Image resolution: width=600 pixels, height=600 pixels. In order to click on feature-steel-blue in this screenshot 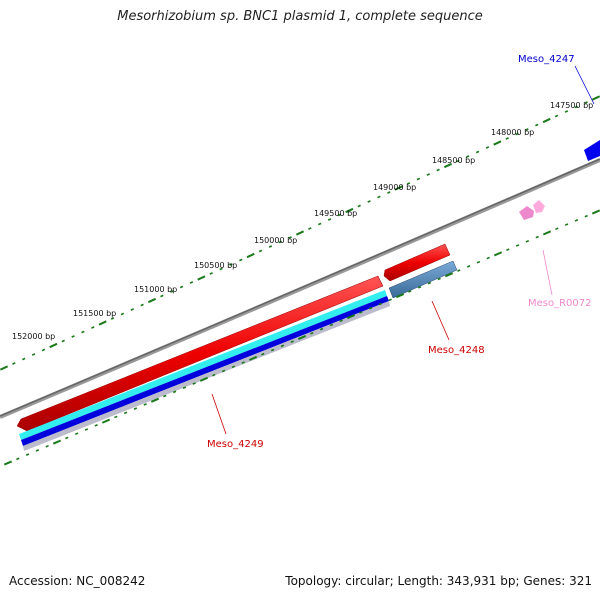, I will do `click(423, 279)`.